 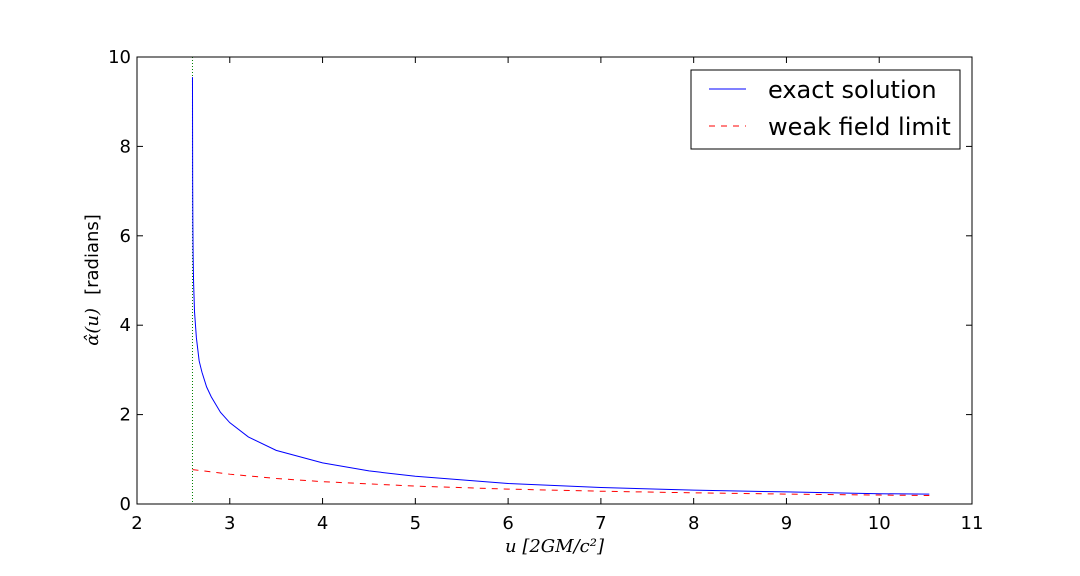 I want to click on x-axis-label: u [2GM/c²], so click(x=555, y=546).